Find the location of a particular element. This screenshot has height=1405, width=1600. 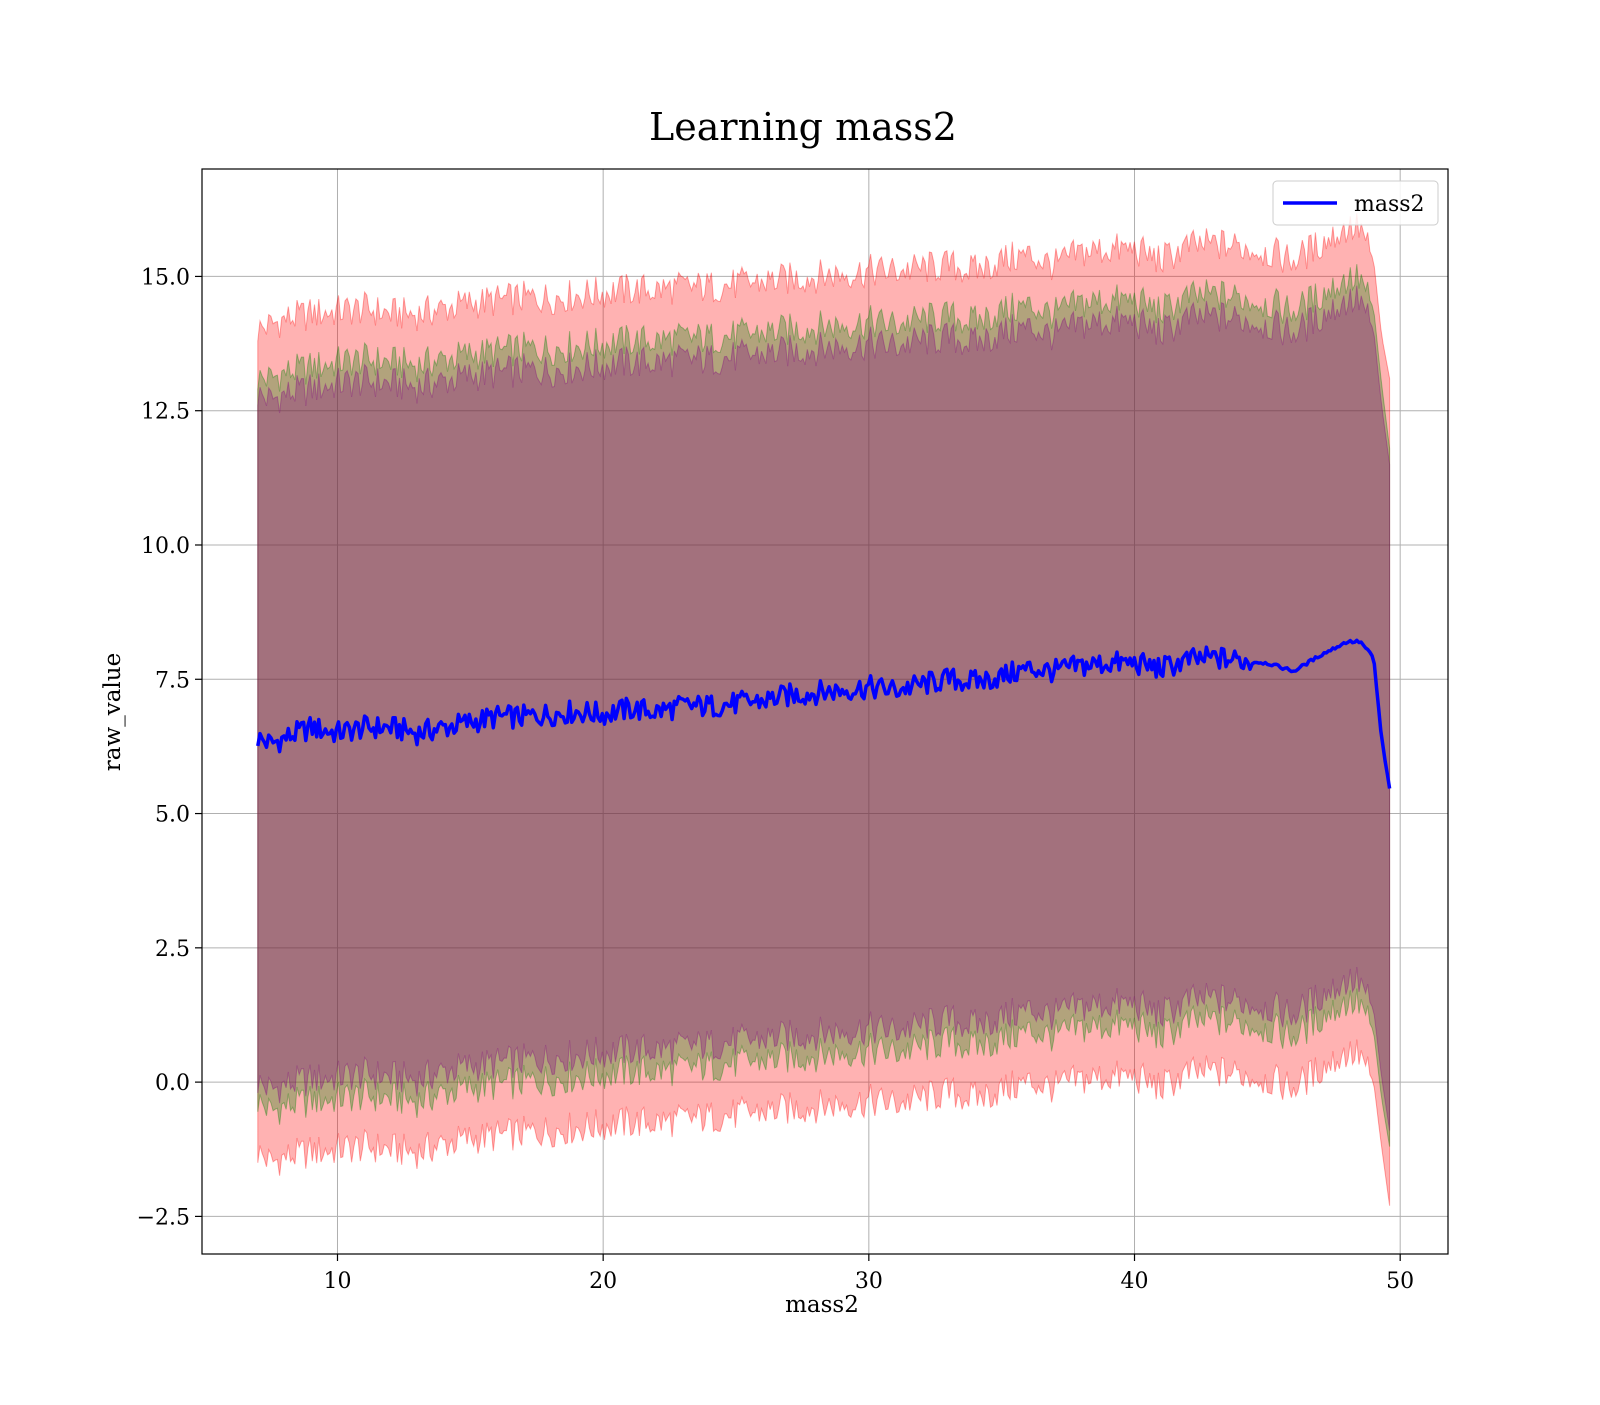

x-axis-label: mass2 is located at coordinates (822, 1305).